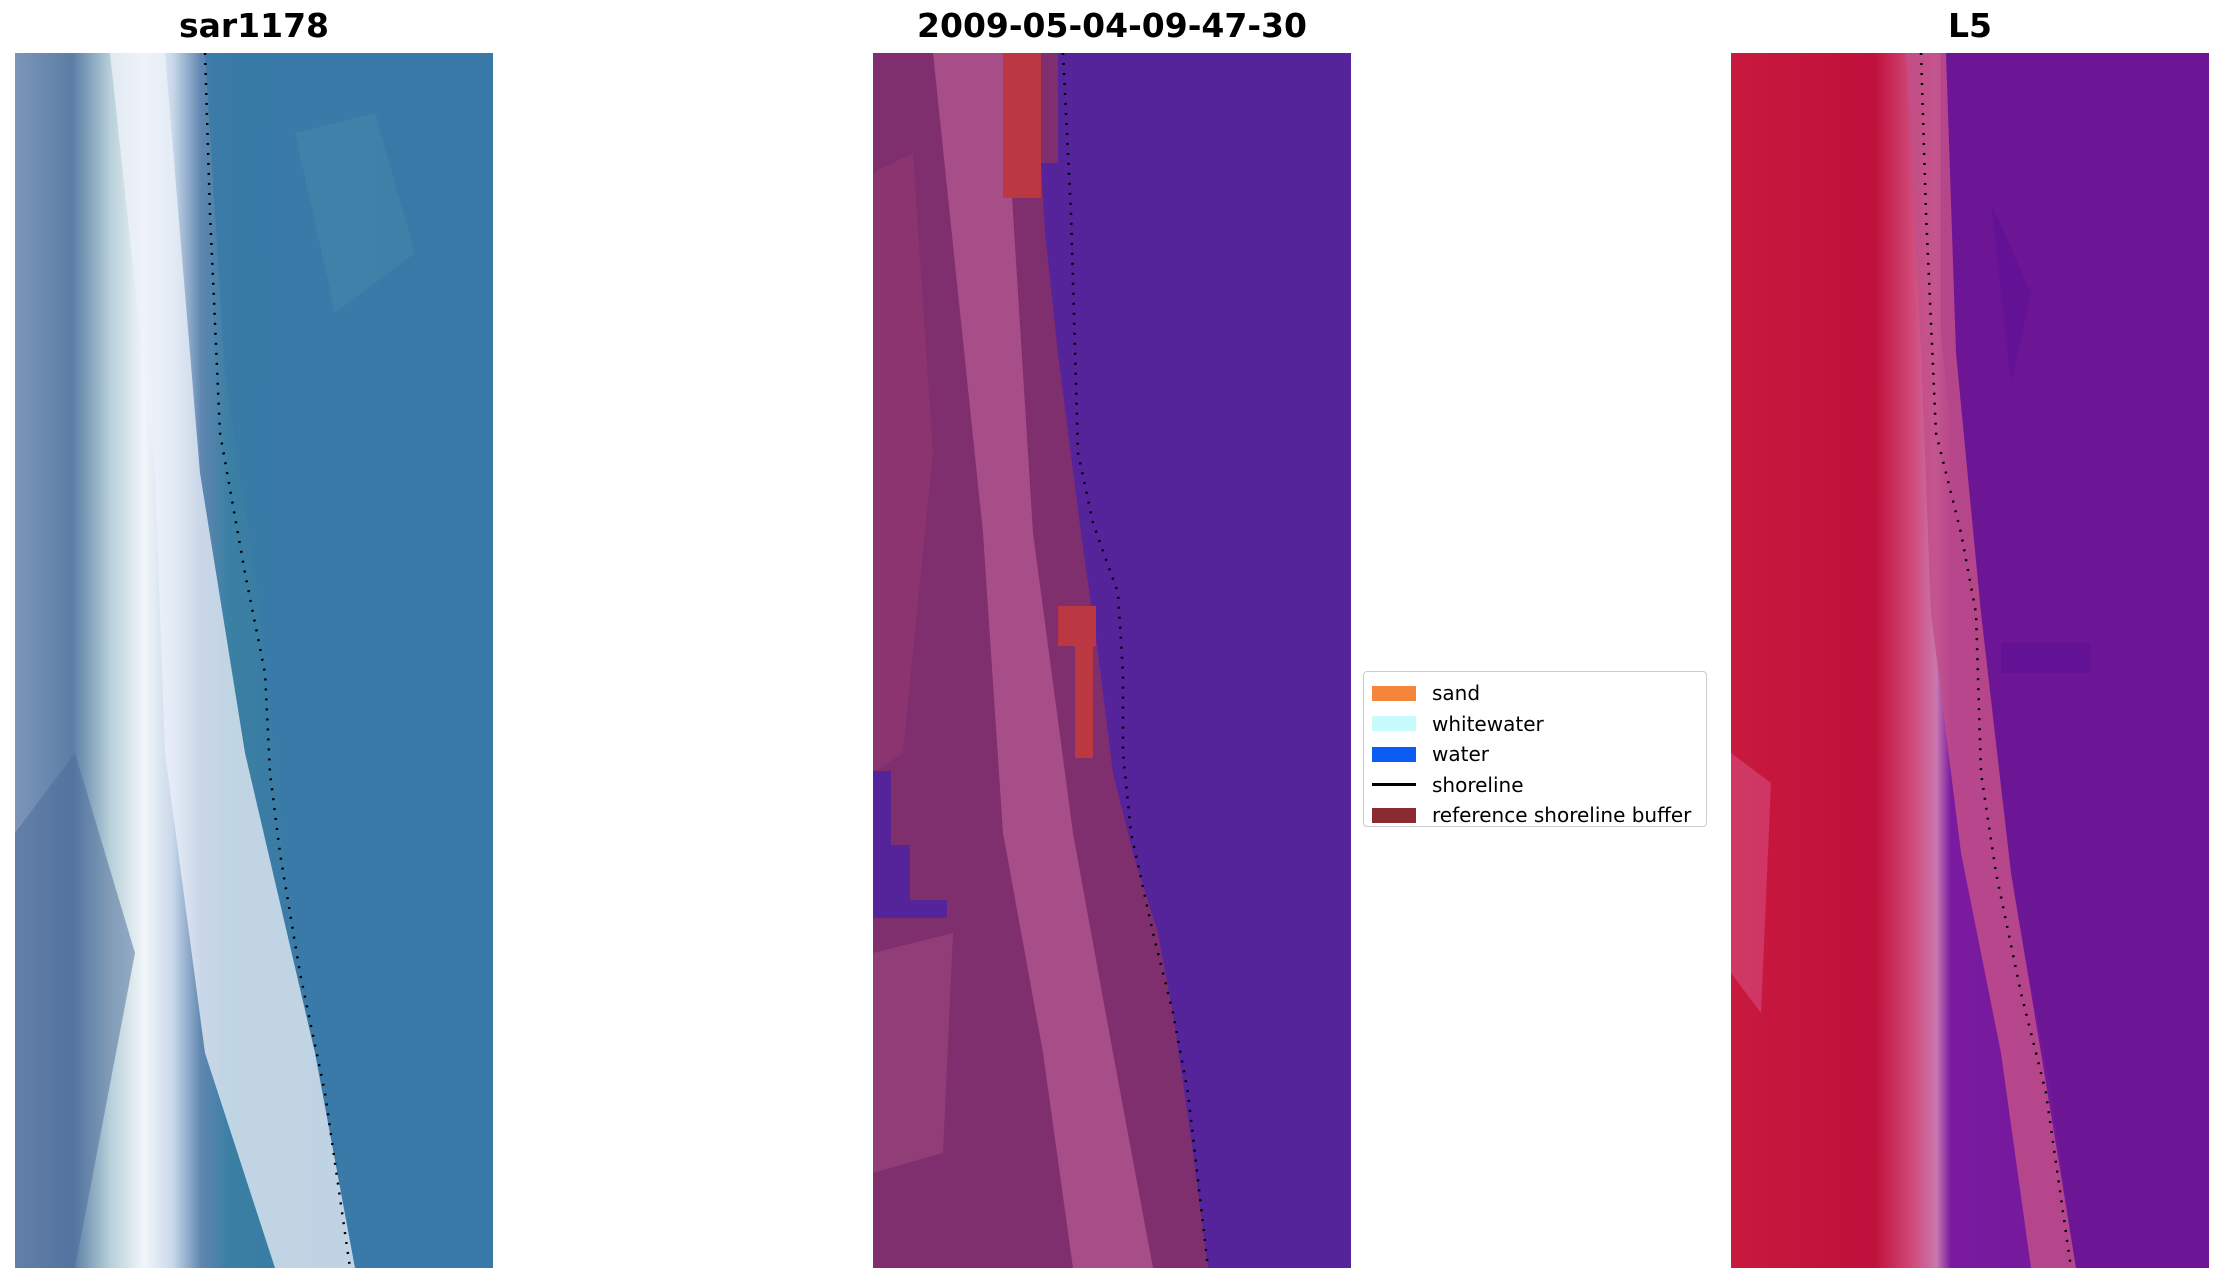  I want to click on legend-label-whitewater: whitewater, so click(1488, 723).